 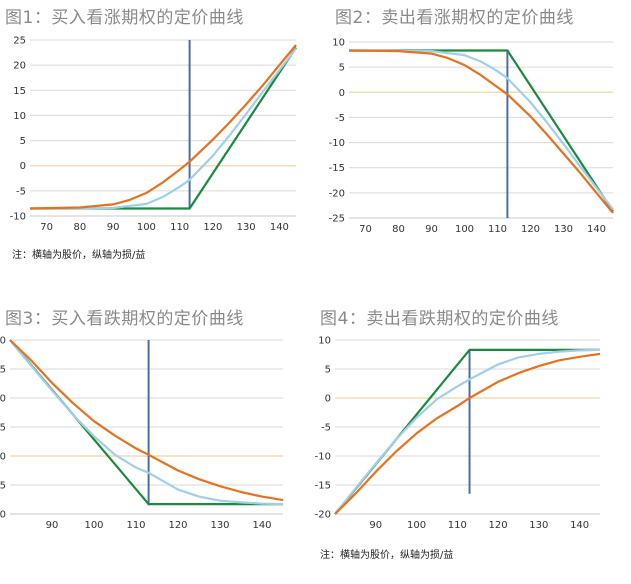 I want to click on chart-title: 图2：卖出看涨期权的定价曲线, so click(x=454, y=18).